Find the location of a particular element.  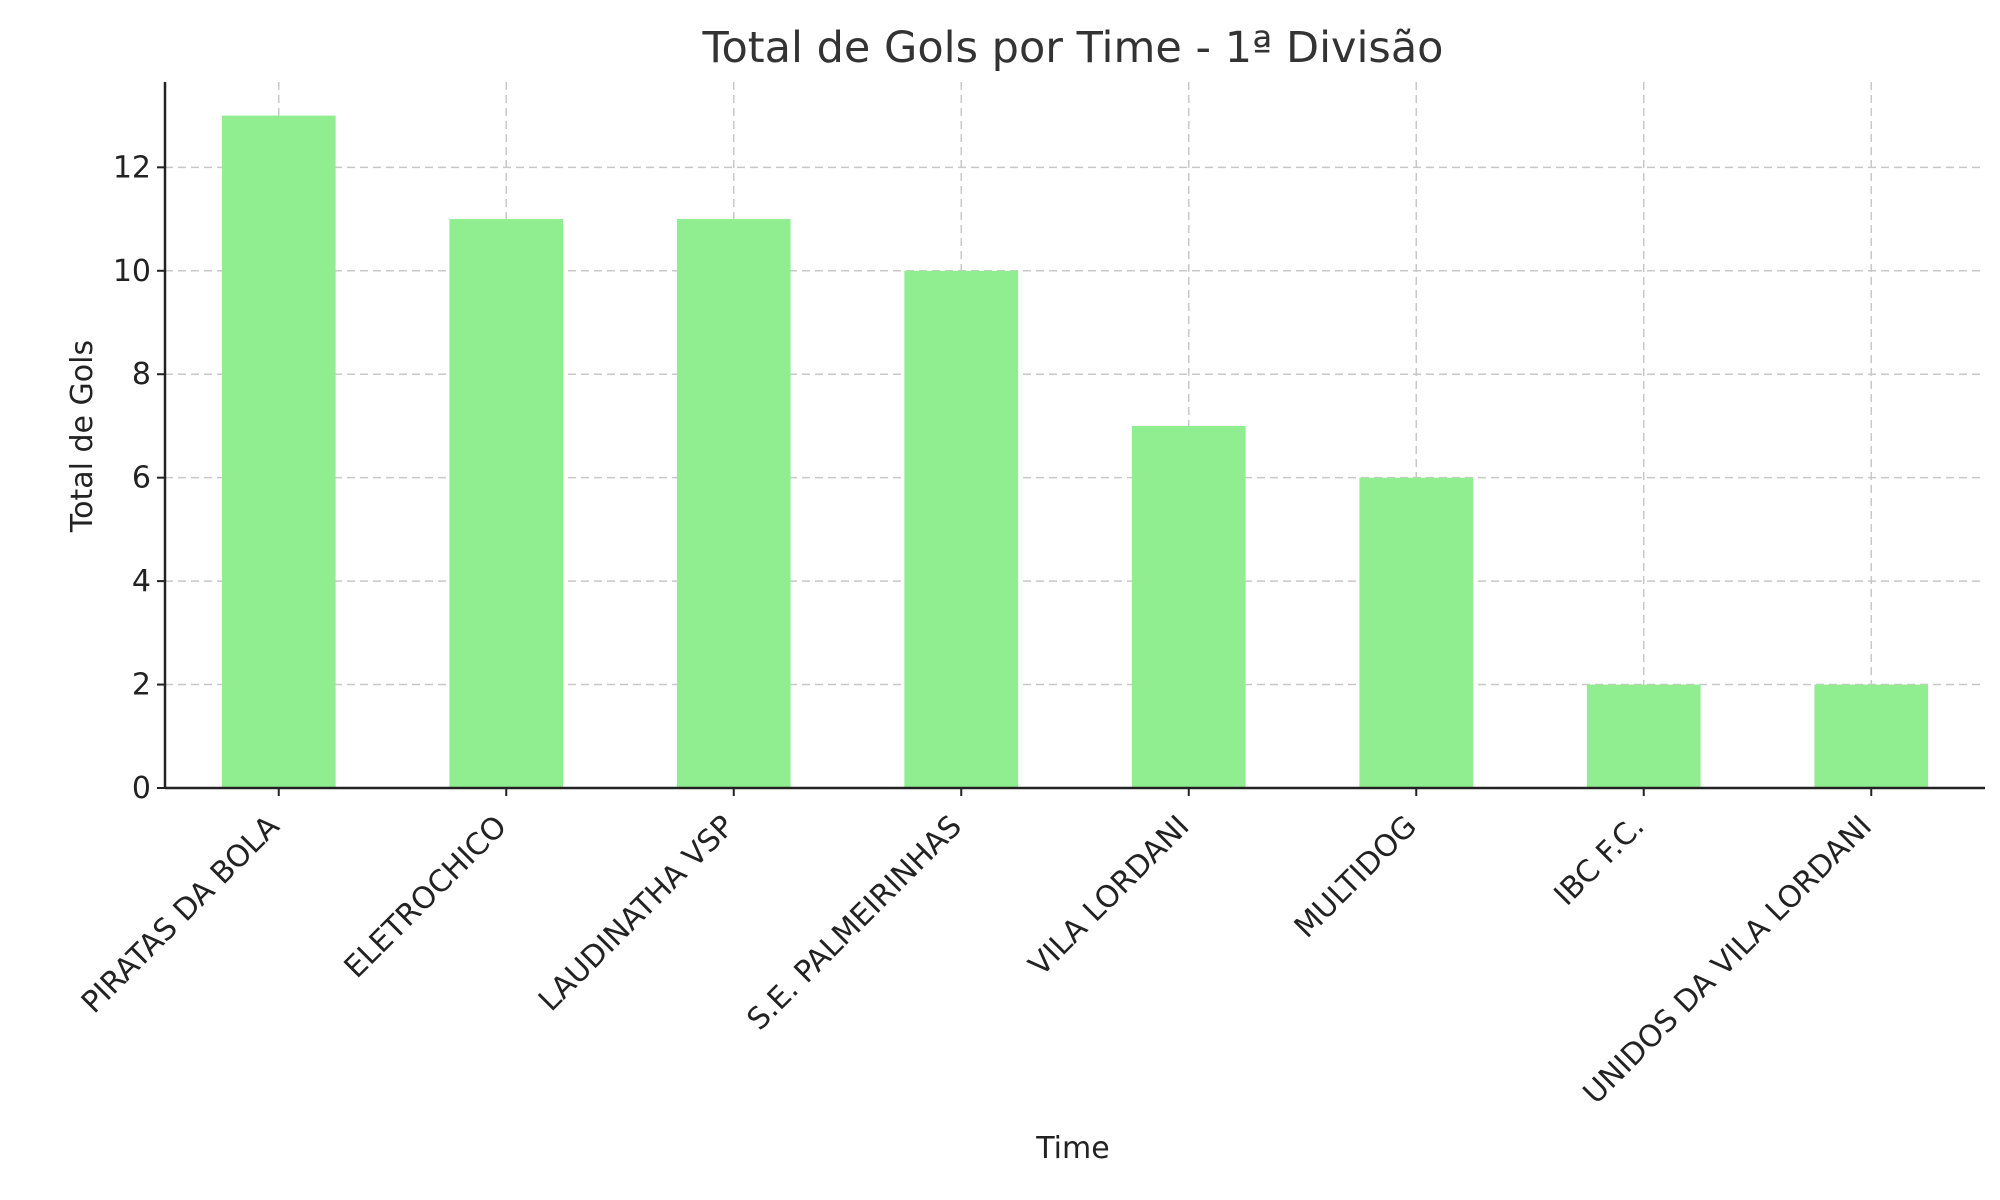

y-tick-label: 4 is located at coordinates (141, 581).